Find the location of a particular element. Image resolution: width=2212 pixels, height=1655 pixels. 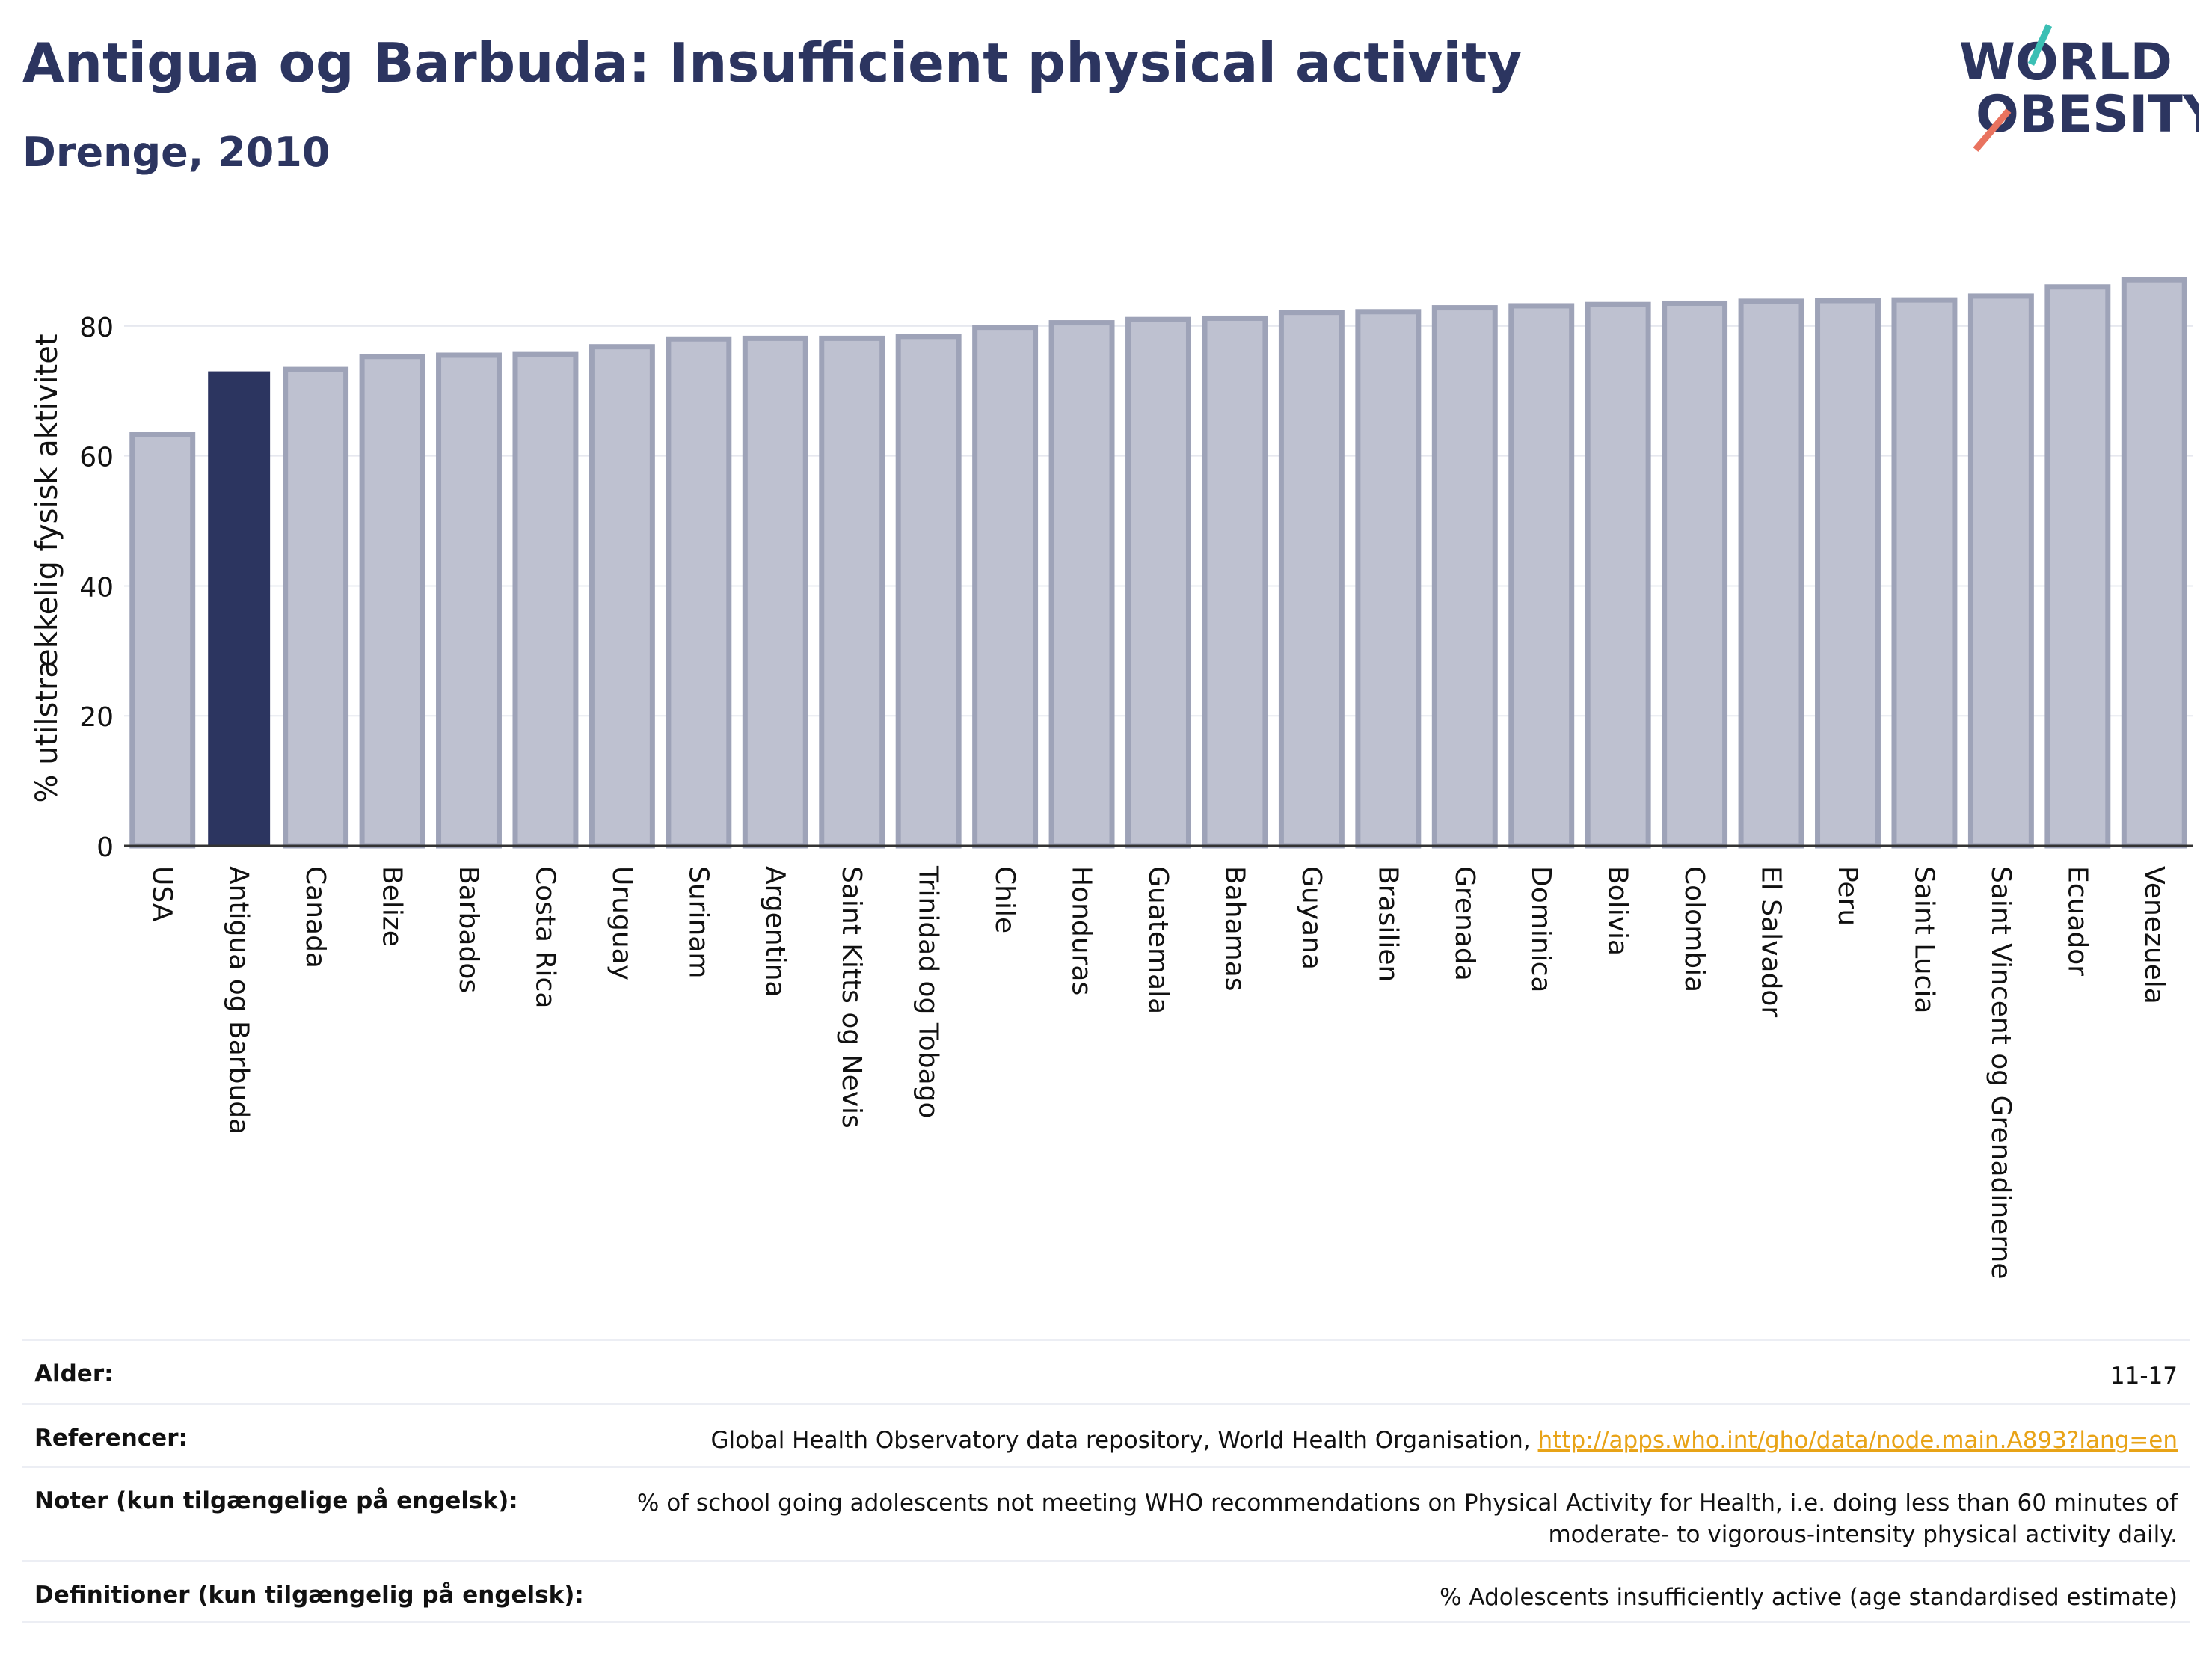

x-tick-label: El Salvador is located at coordinates (1771, 941).